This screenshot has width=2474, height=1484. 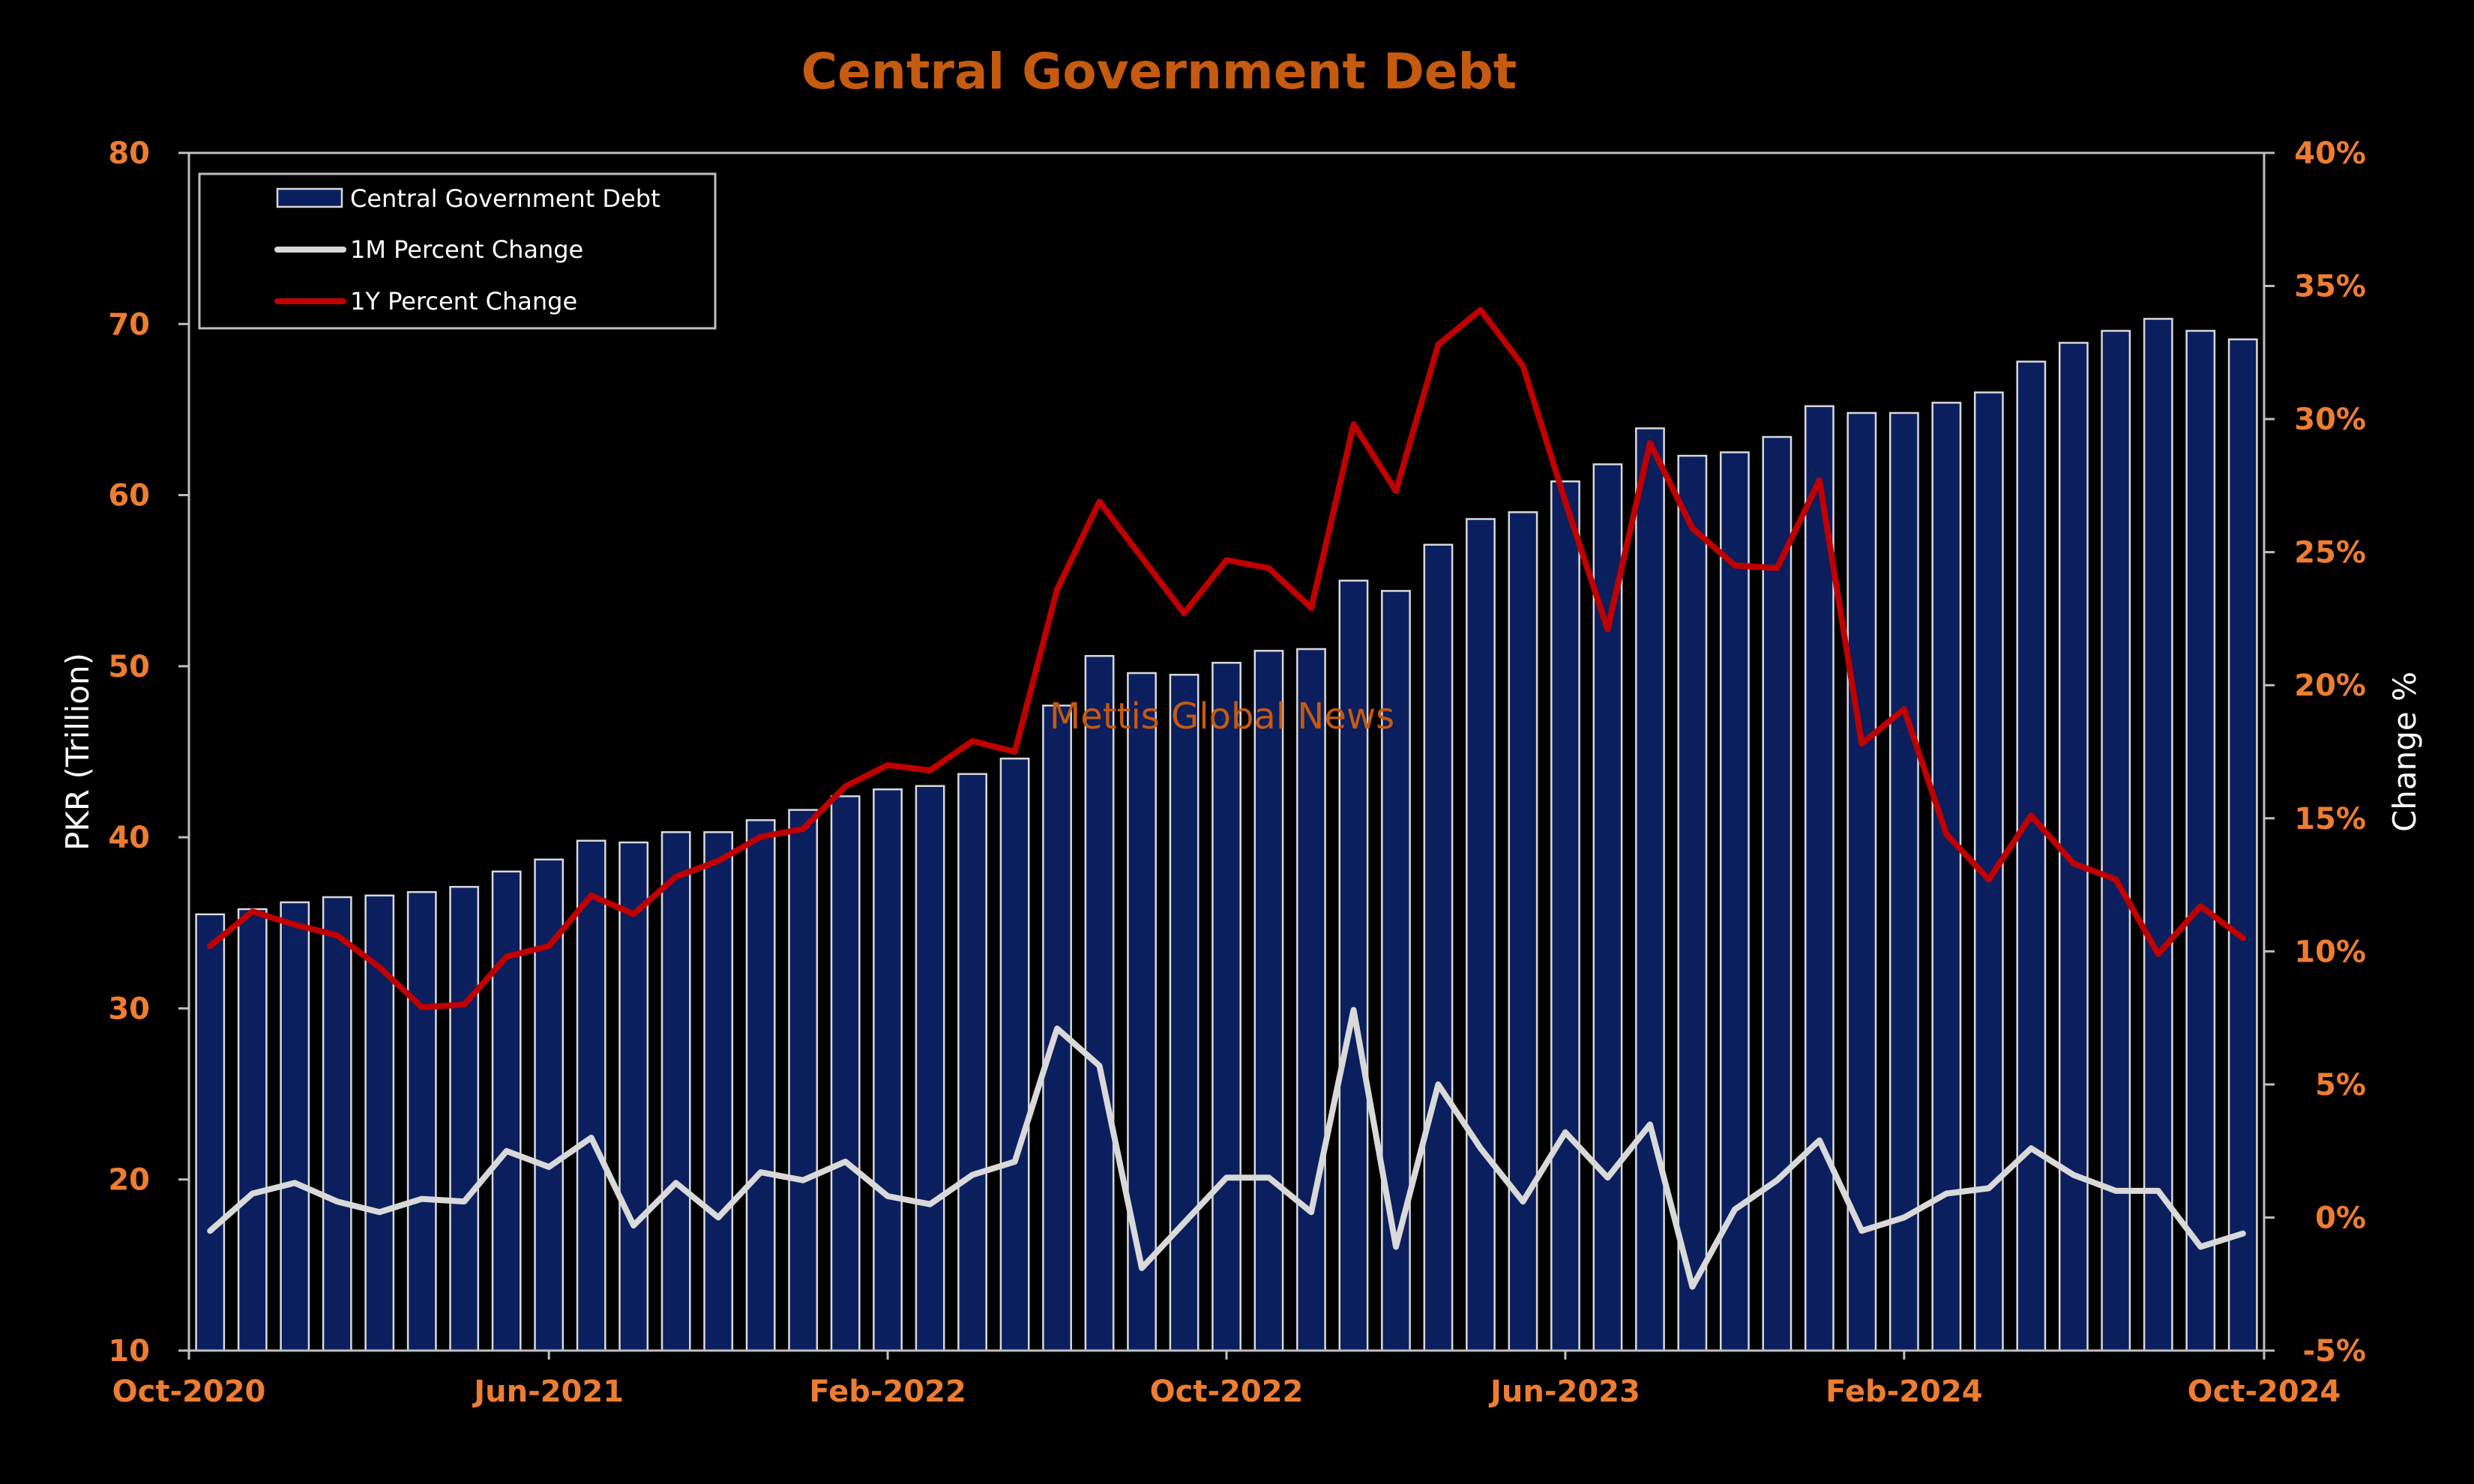 I want to click on x-tick-label: Oct-2020, so click(x=189, y=1392).